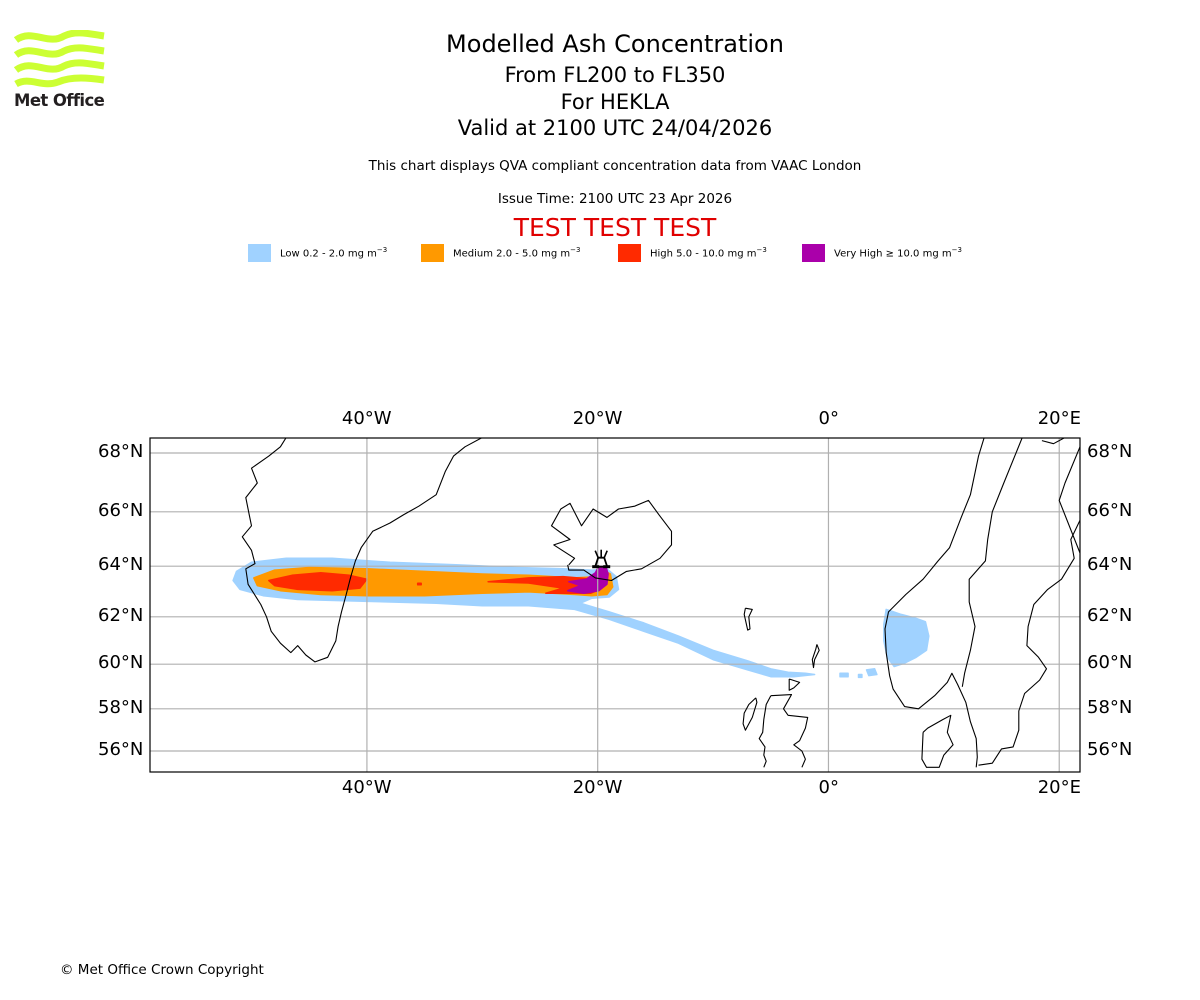  What do you see at coordinates (597, 418) in the screenshot?
I see `lon-tick-label-top: 20°W` at bounding box center [597, 418].